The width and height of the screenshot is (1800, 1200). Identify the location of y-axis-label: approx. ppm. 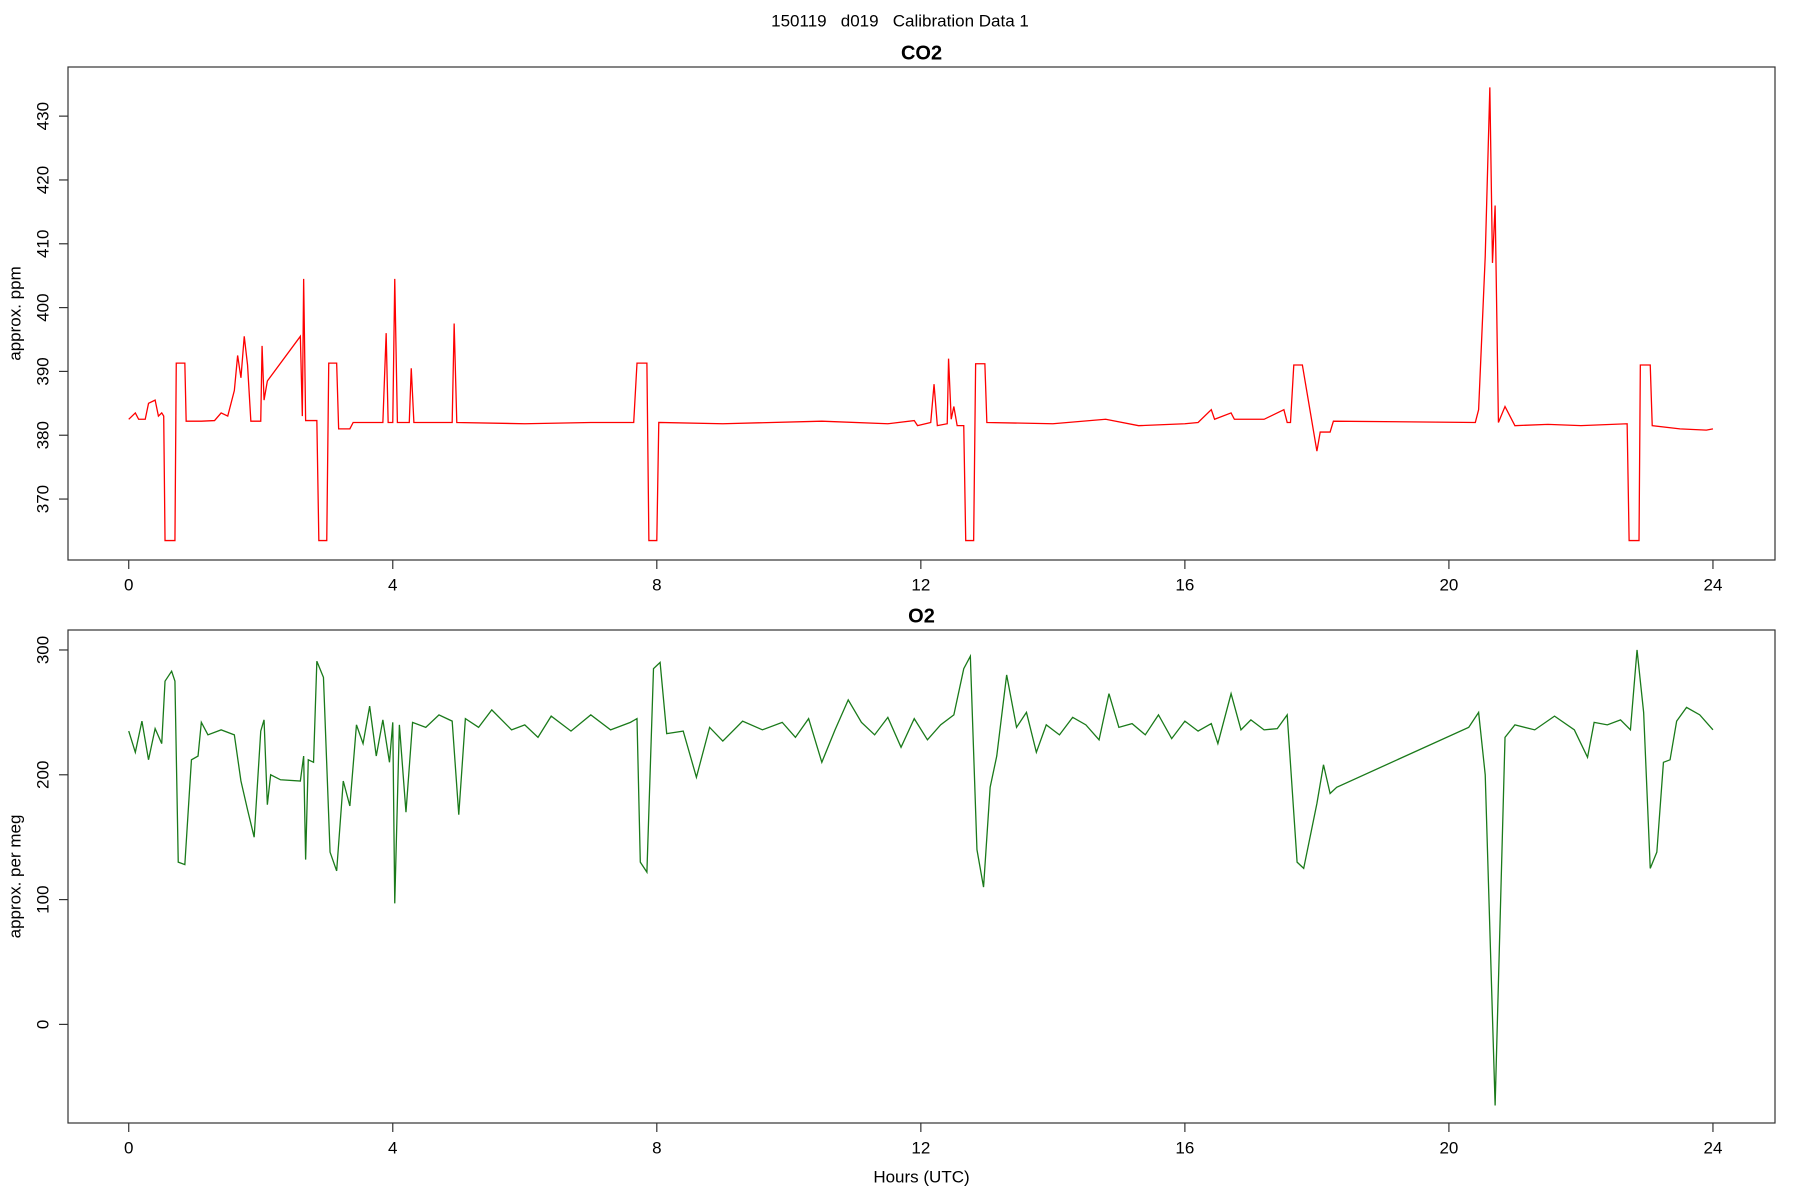
(14, 313).